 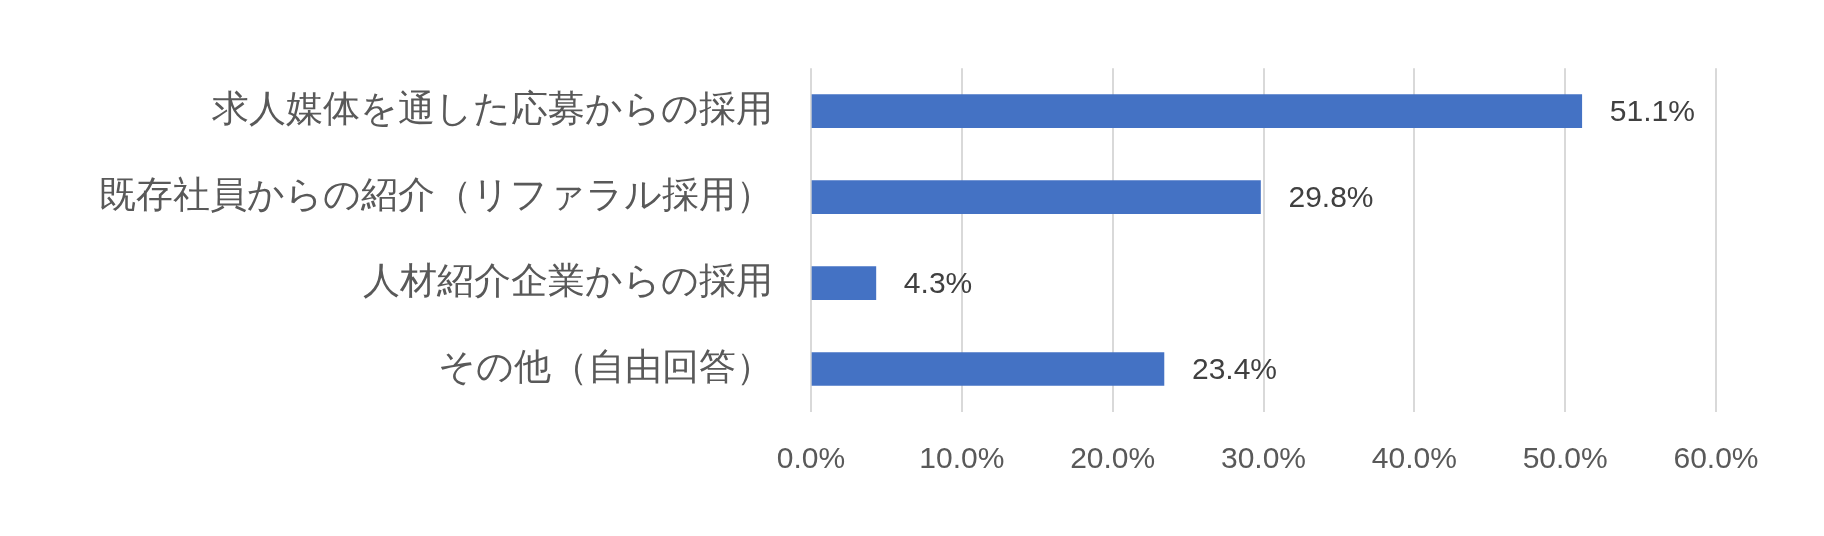 I want to click on data-label: 23.4%, so click(x=1234, y=369).